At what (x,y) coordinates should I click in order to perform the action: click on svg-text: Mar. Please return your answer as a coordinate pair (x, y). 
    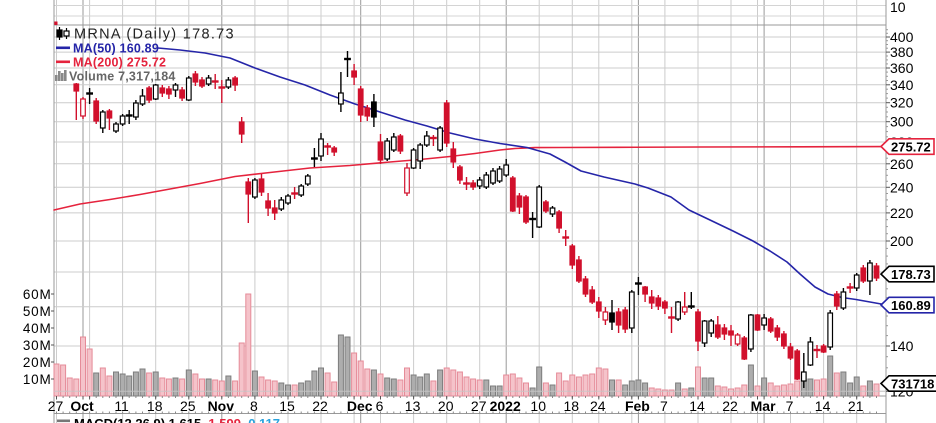
    Looking at the image, I should click on (763, 406).